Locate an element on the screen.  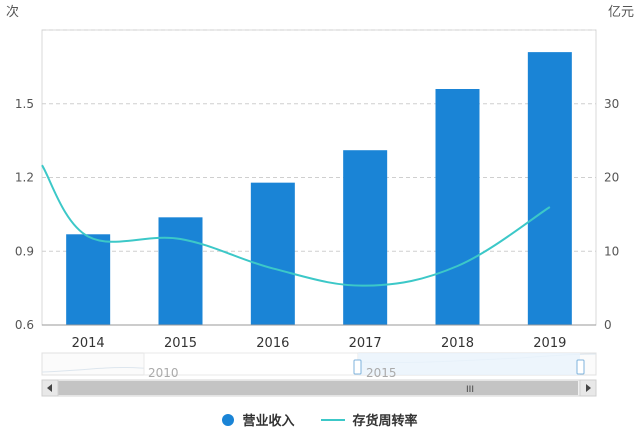
left-tick-label: 1.5 is located at coordinates (24, 104).